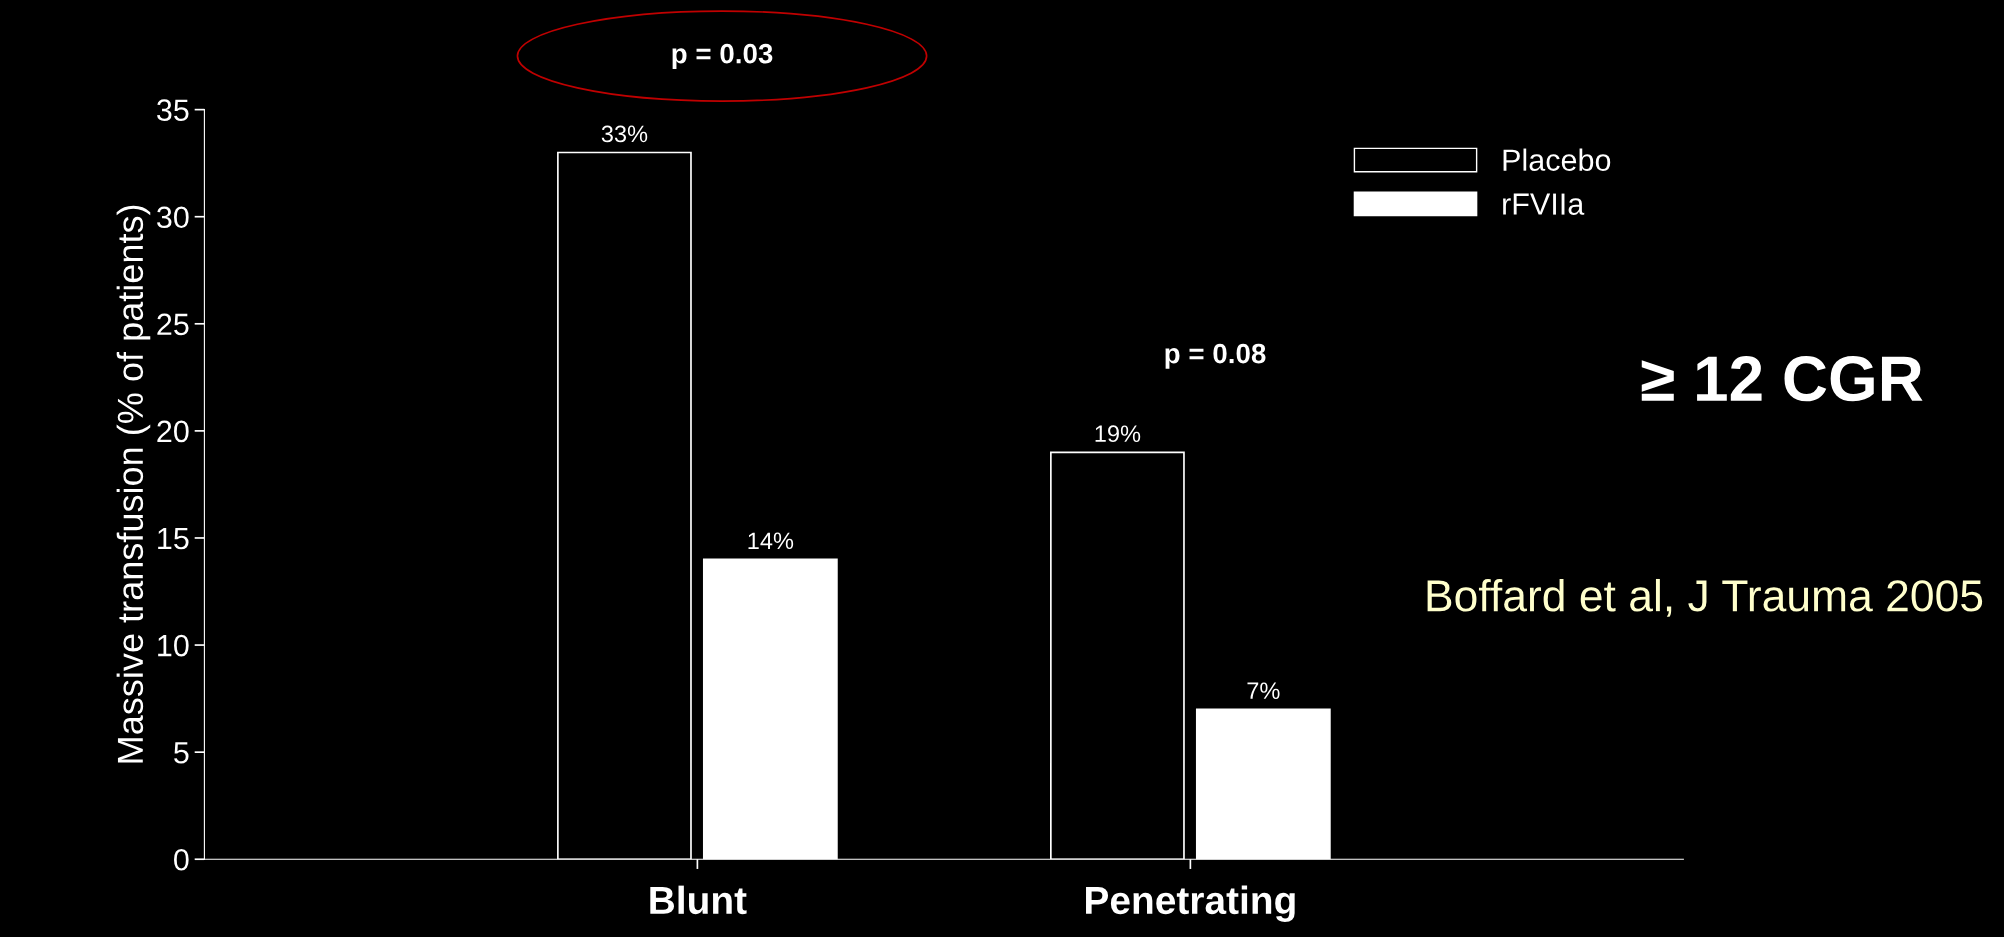 The height and width of the screenshot is (937, 2004). I want to click on y-tick-label: 20, so click(173, 431).